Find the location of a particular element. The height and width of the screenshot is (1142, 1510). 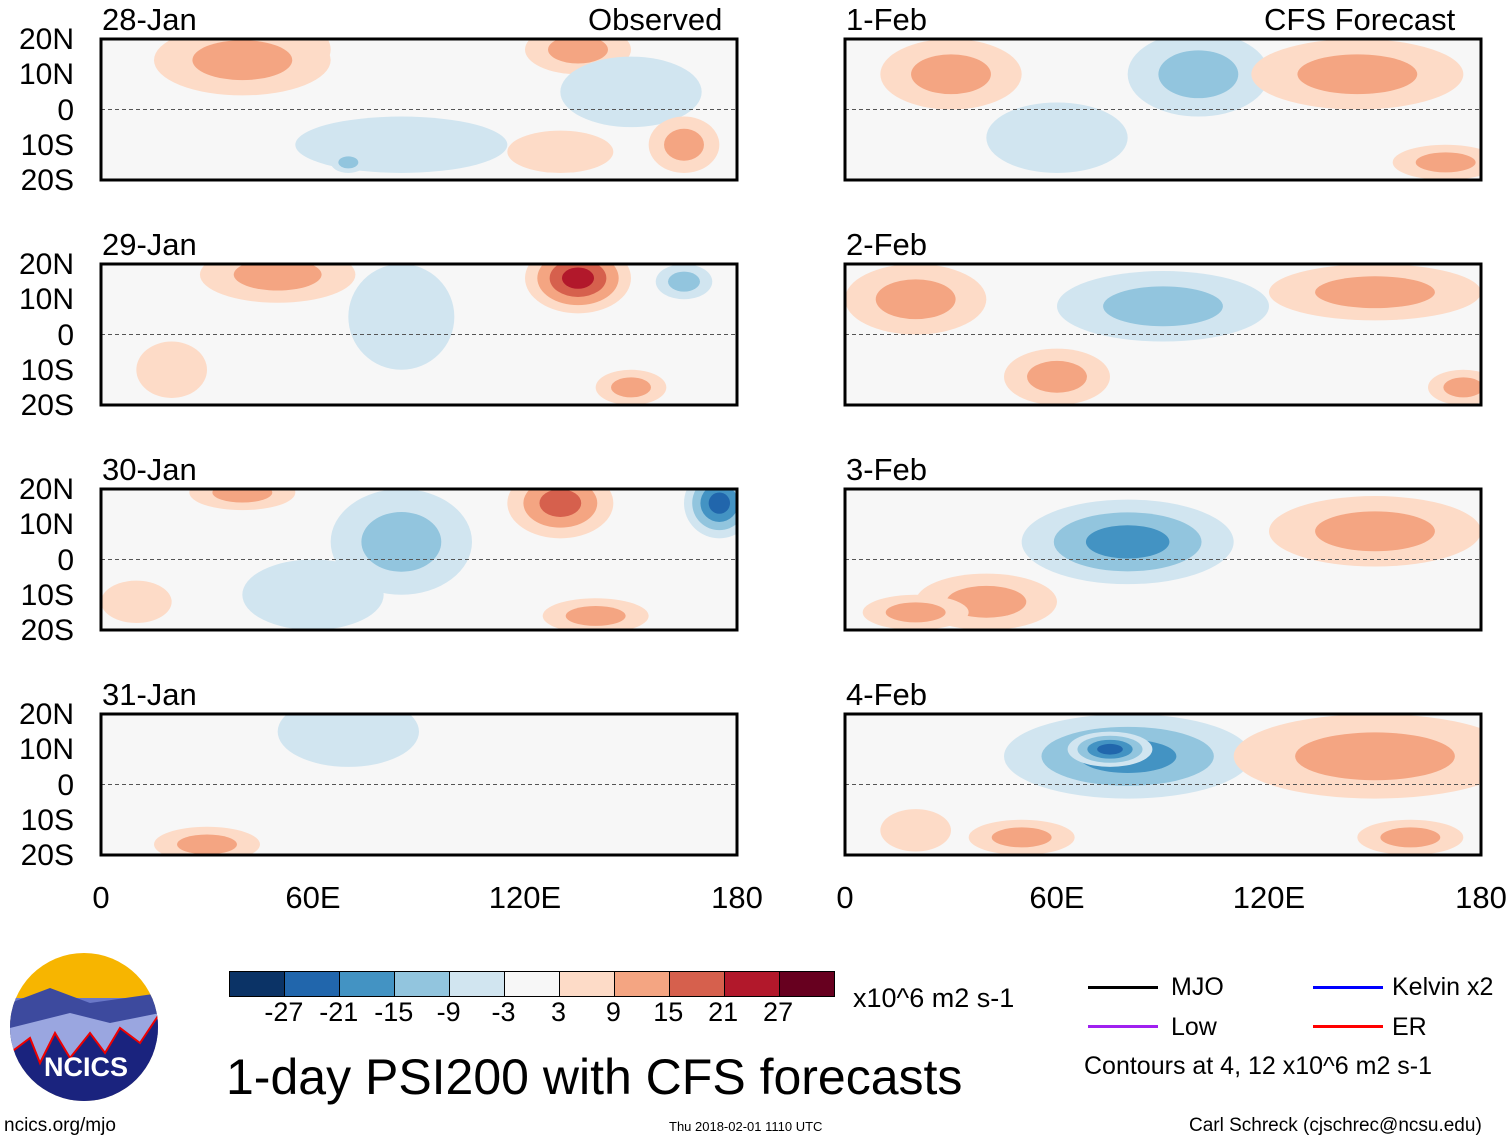

ncics-logo: NCICS is located at coordinates (84, 1027).